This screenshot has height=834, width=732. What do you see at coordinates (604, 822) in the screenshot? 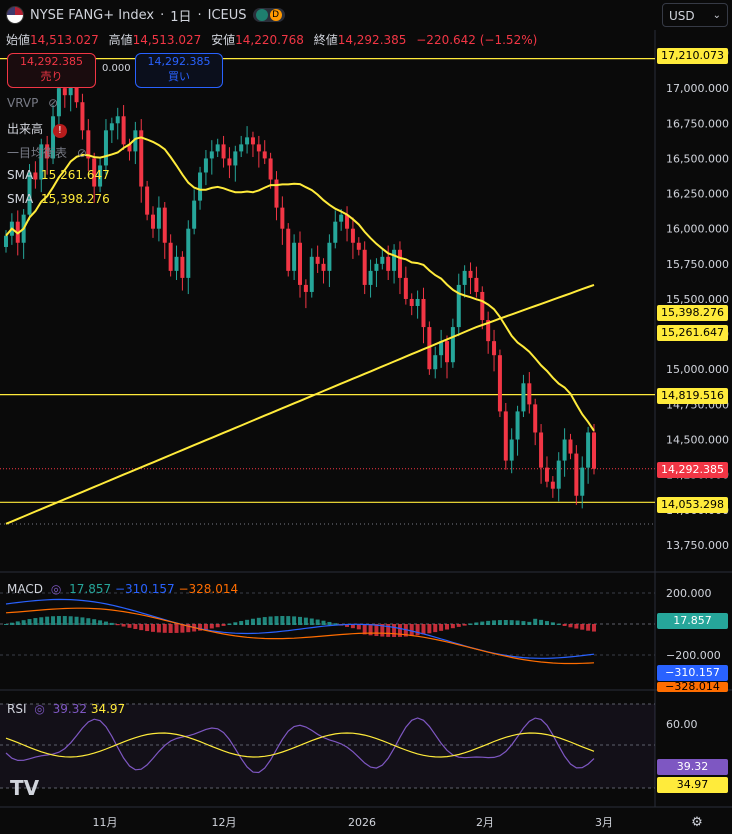
I see `time-tick-label: 3月` at bounding box center [604, 822].